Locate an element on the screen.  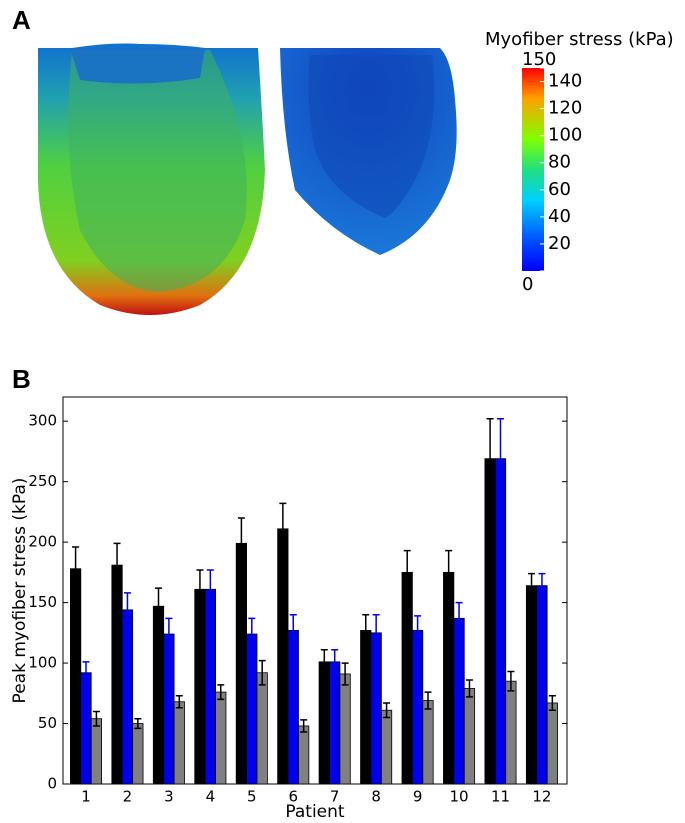
colorbar-tick-label: 20 is located at coordinates (559, 243).